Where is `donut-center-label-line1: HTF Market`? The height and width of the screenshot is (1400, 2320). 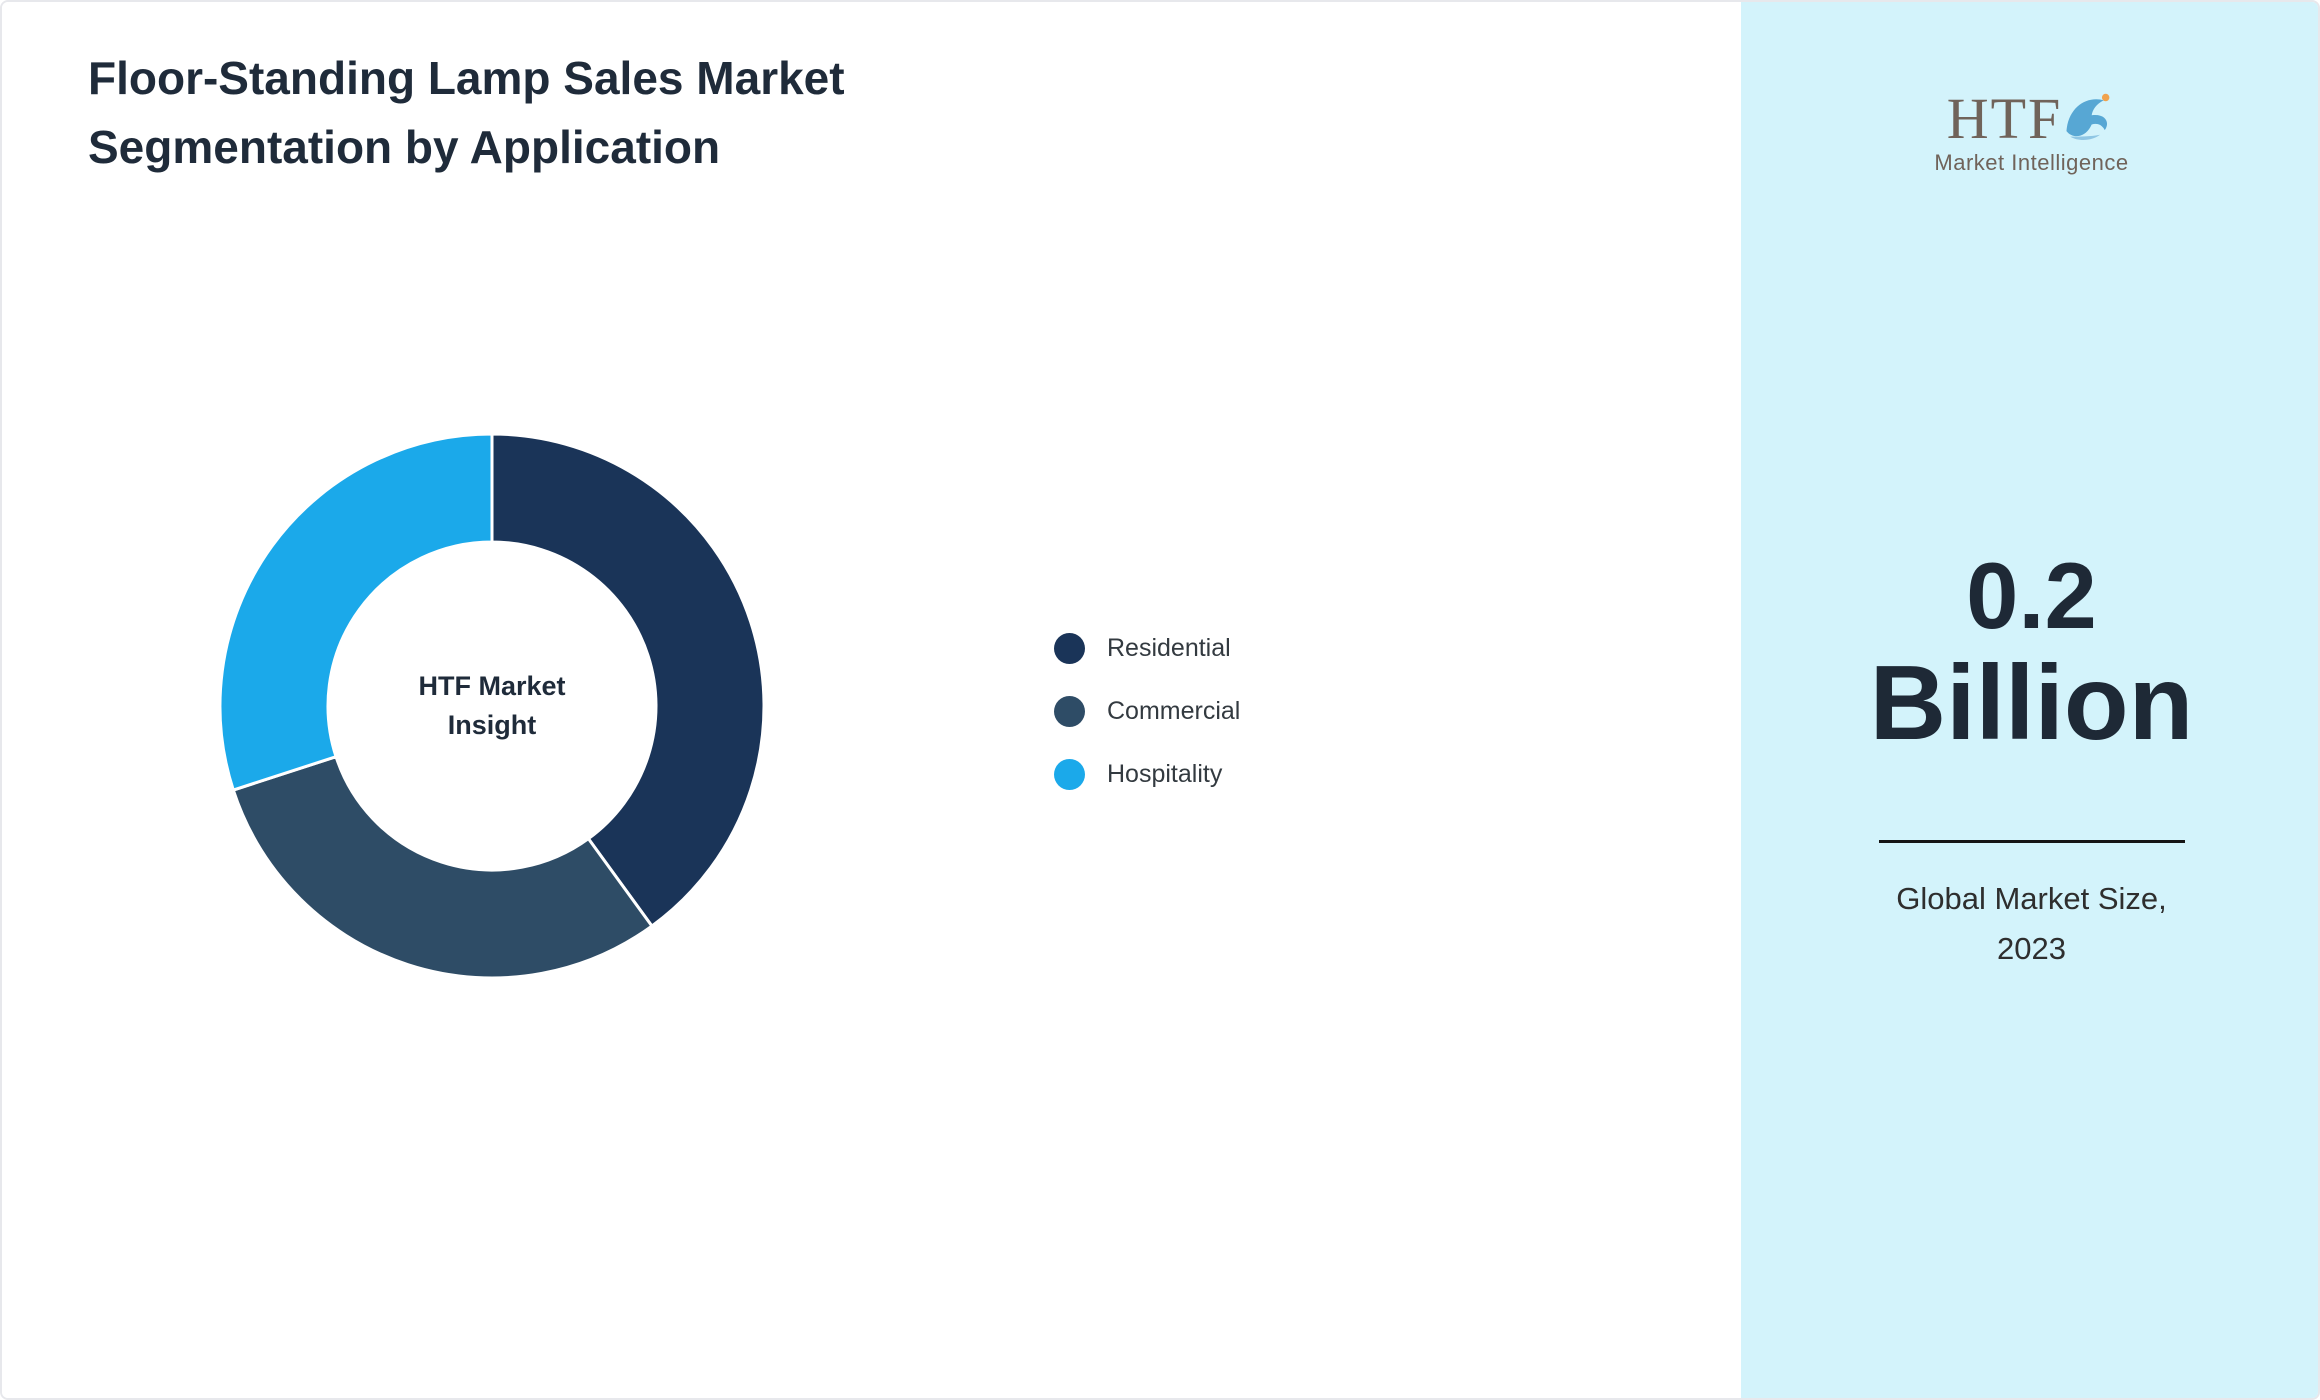 donut-center-label-line1: HTF Market is located at coordinates (492, 685).